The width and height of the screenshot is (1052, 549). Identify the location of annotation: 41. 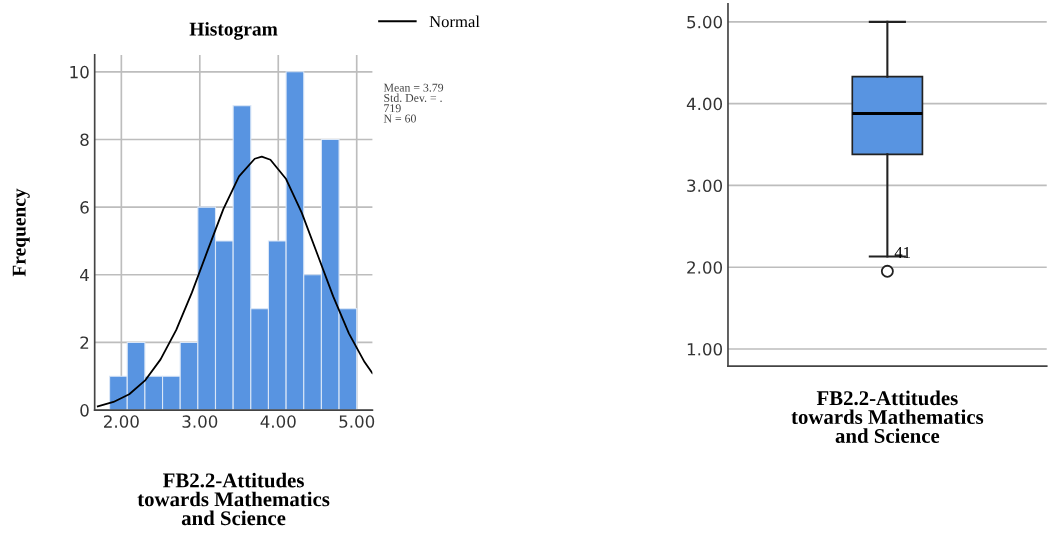
(902, 253).